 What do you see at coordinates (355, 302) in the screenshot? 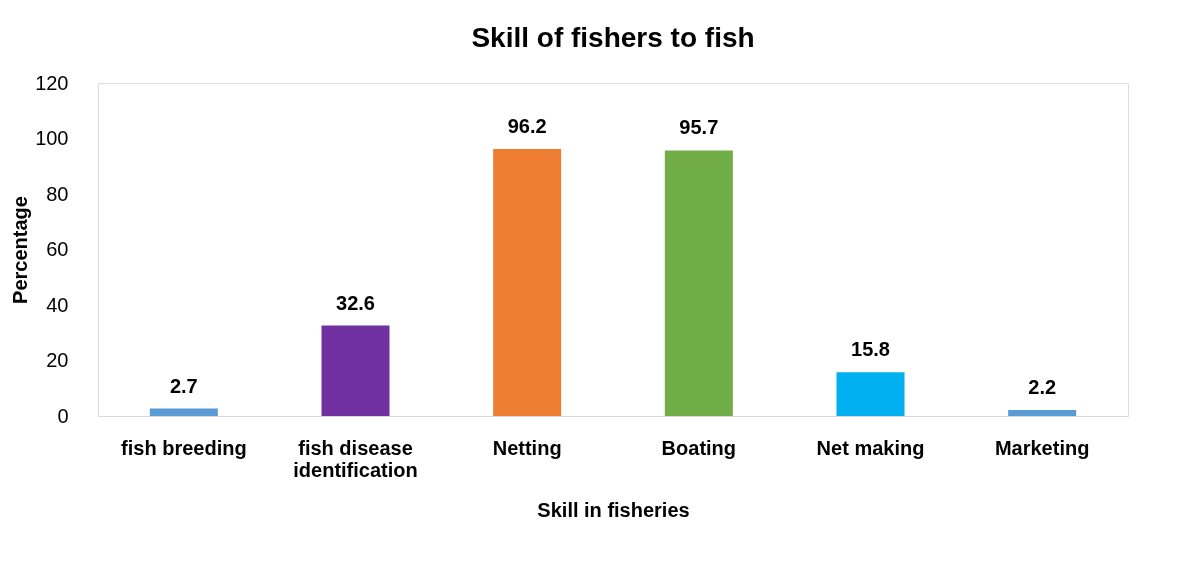
I see `data-label: 32.6` at bounding box center [355, 302].